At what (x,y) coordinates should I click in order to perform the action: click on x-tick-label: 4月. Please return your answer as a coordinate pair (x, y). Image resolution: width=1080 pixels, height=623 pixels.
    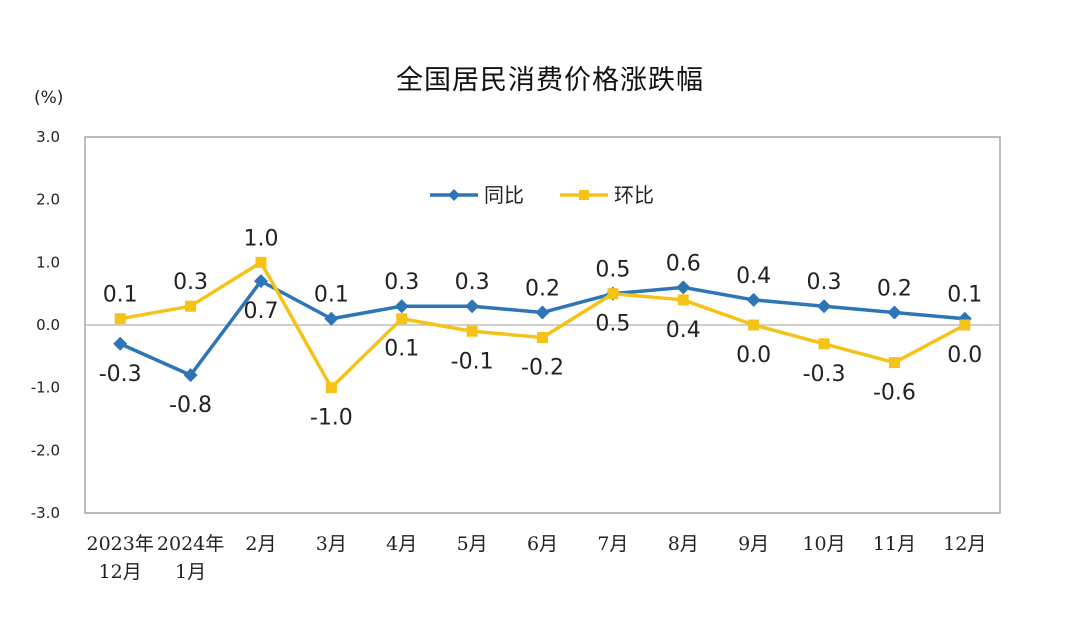
    Looking at the image, I should click on (401, 544).